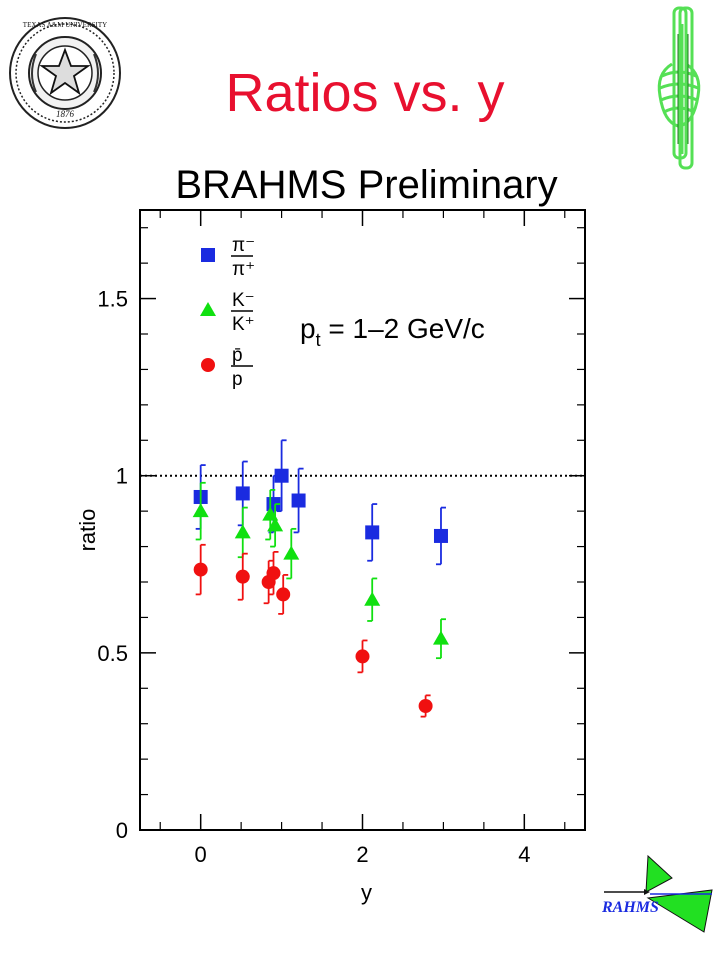 Image resolution: width=720 pixels, height=960 pixels. Describe the element at coordinates (122, 476) in the screenshot. I see `y-tick-label: 1` at that location.